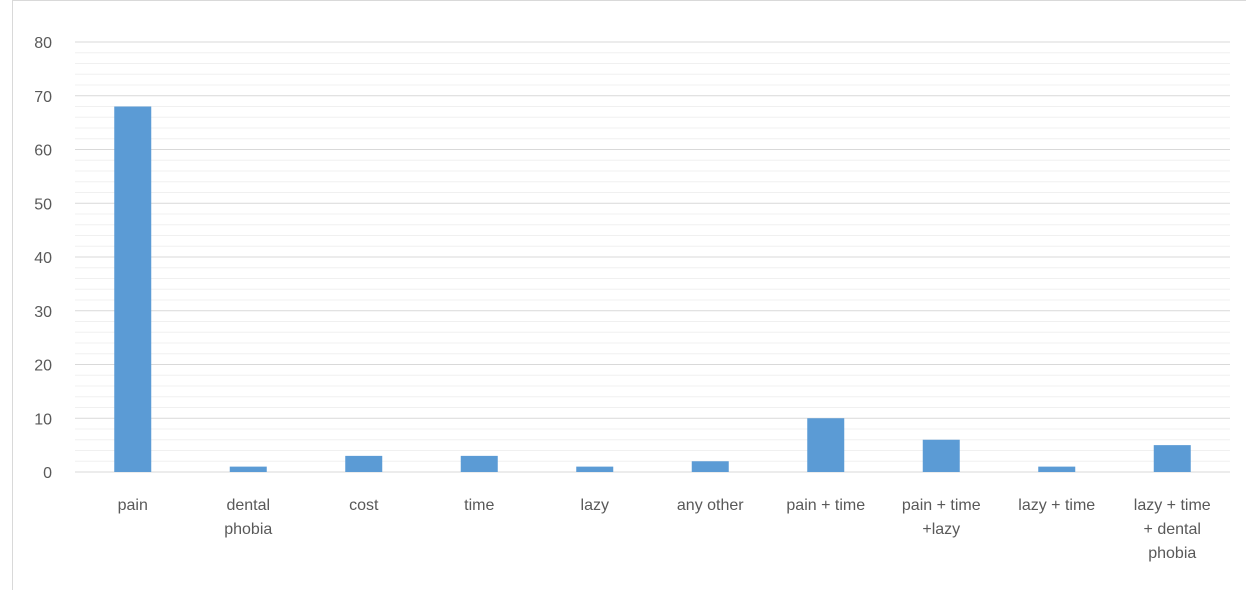 The image size is (1246, 590). Describe the element at coordinates (43, 97) in the screenshot. I see `y-tick-label: 70` at that location.